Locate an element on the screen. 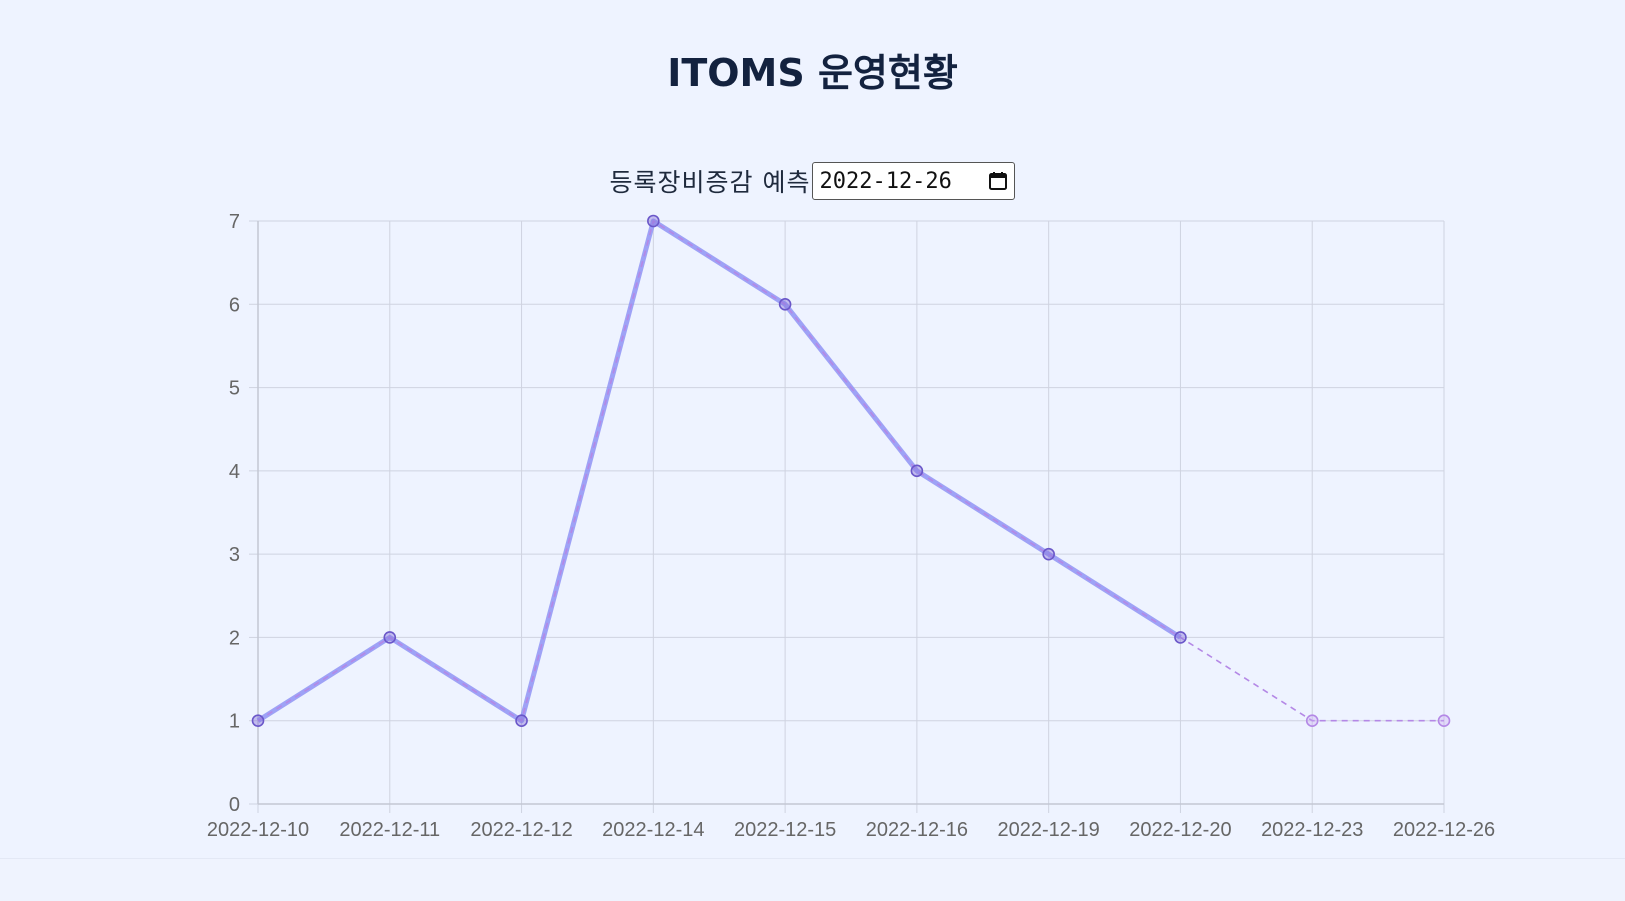 This screenshot has width=1625, height=901. x-tick-label: 2022-12-14 is located at coordinates (653, 830).